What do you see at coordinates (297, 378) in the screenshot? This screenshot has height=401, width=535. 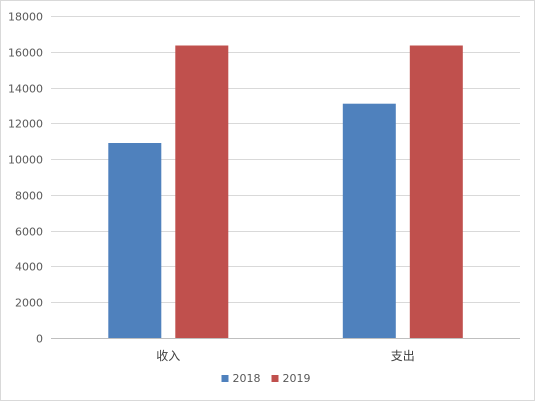 I see `legend-label-2019: 2019` at bounding box center [297, 378].